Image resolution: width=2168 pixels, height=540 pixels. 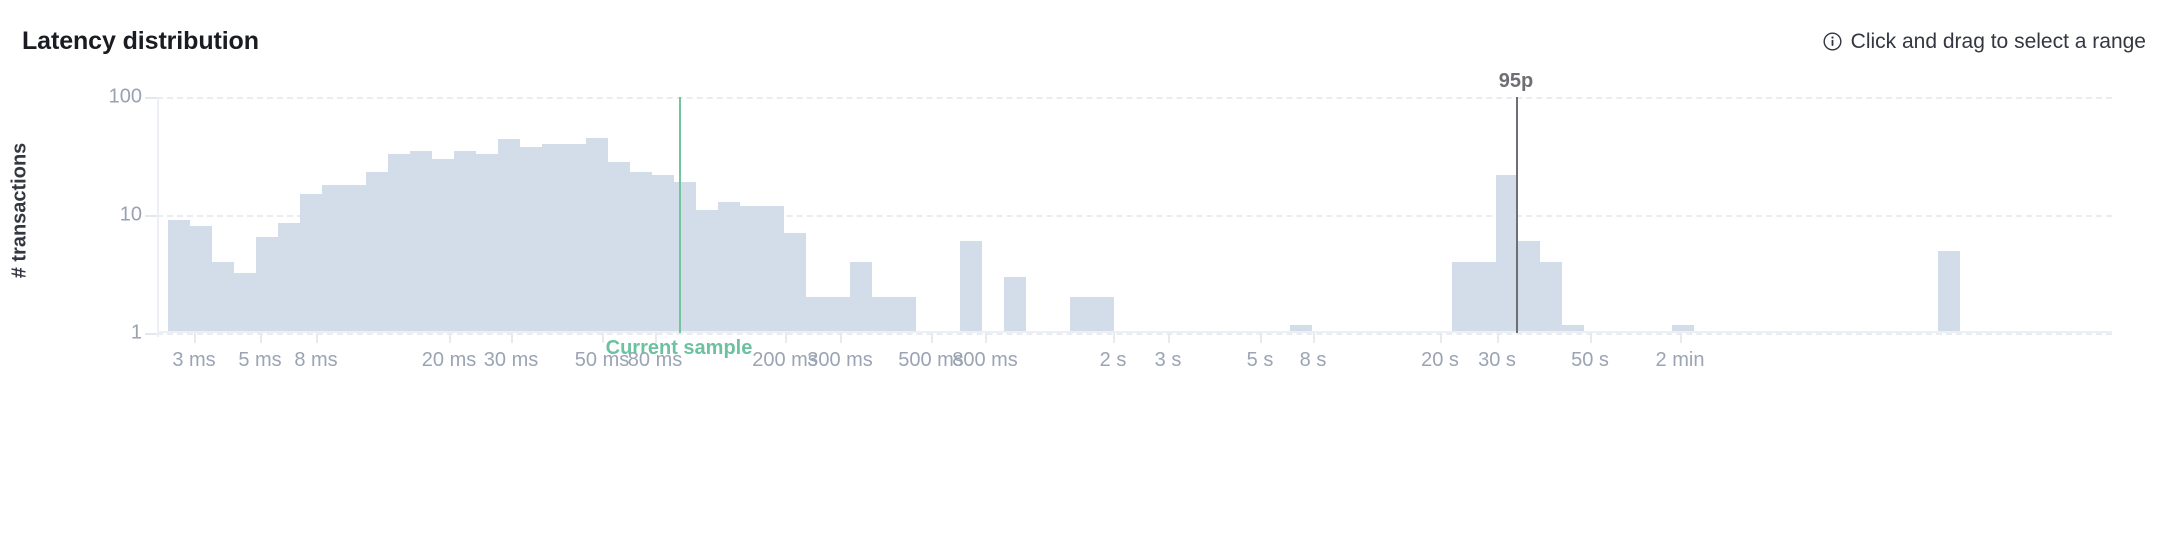 What do you see at coordinates (1497, 360) in the screenshot?
I see `x-axis-tick-label: 30 s` at bounding box center [1497, 360].